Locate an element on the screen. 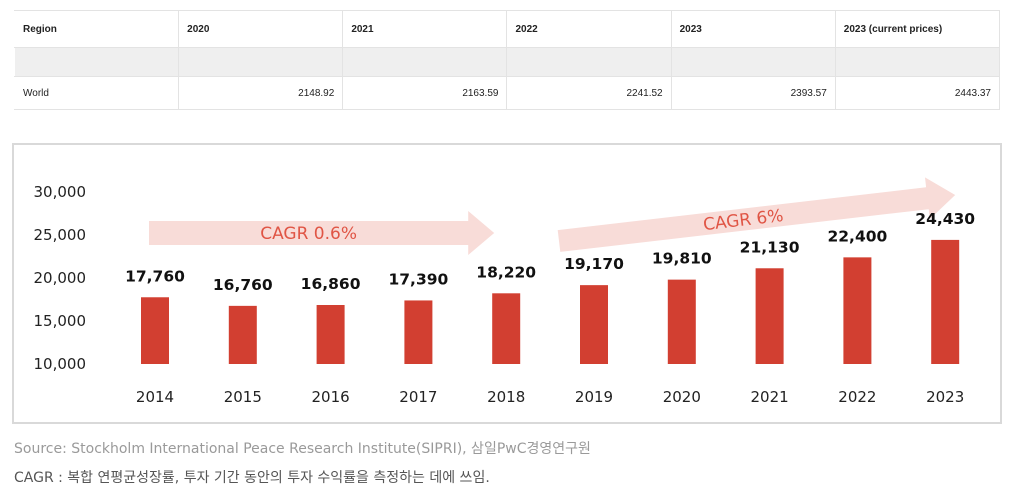  cagr-arrow-rising is located at coordinates (756, 214).